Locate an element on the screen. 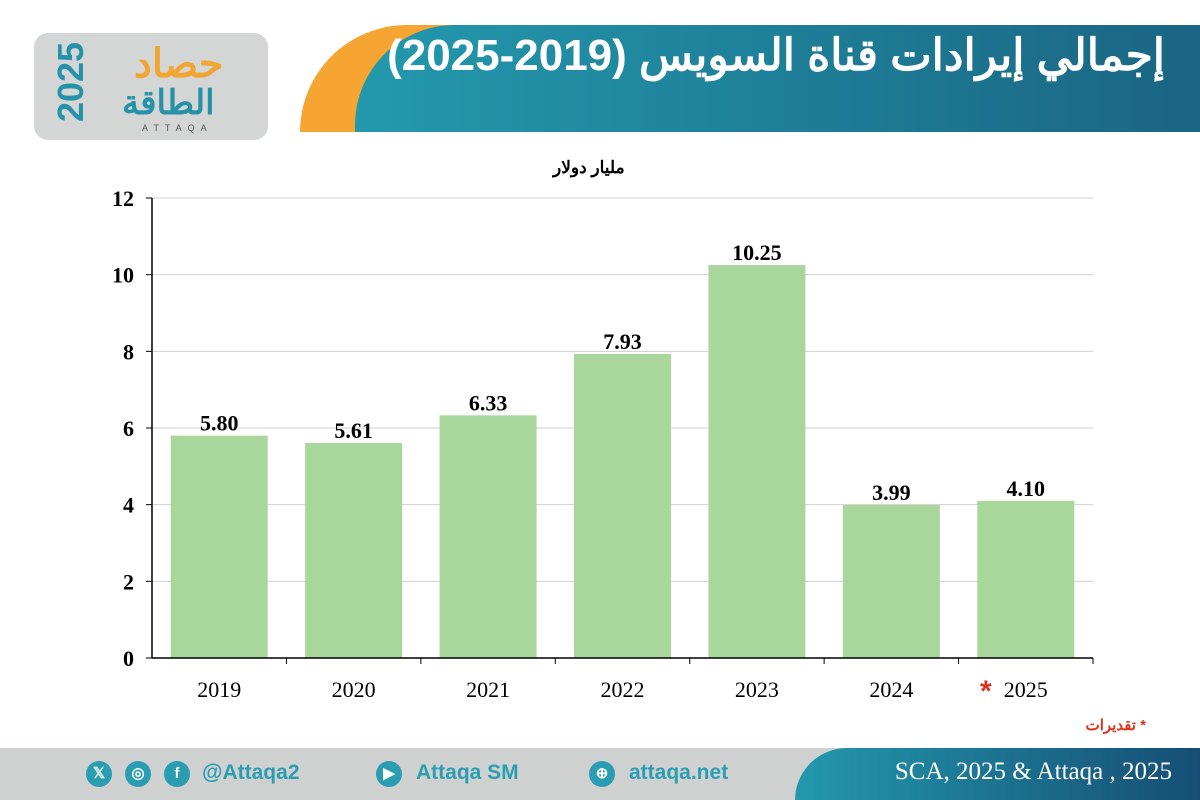 This screenshot has height=800, width=1200. bar-2025 is located at coordinates (1026, 579).